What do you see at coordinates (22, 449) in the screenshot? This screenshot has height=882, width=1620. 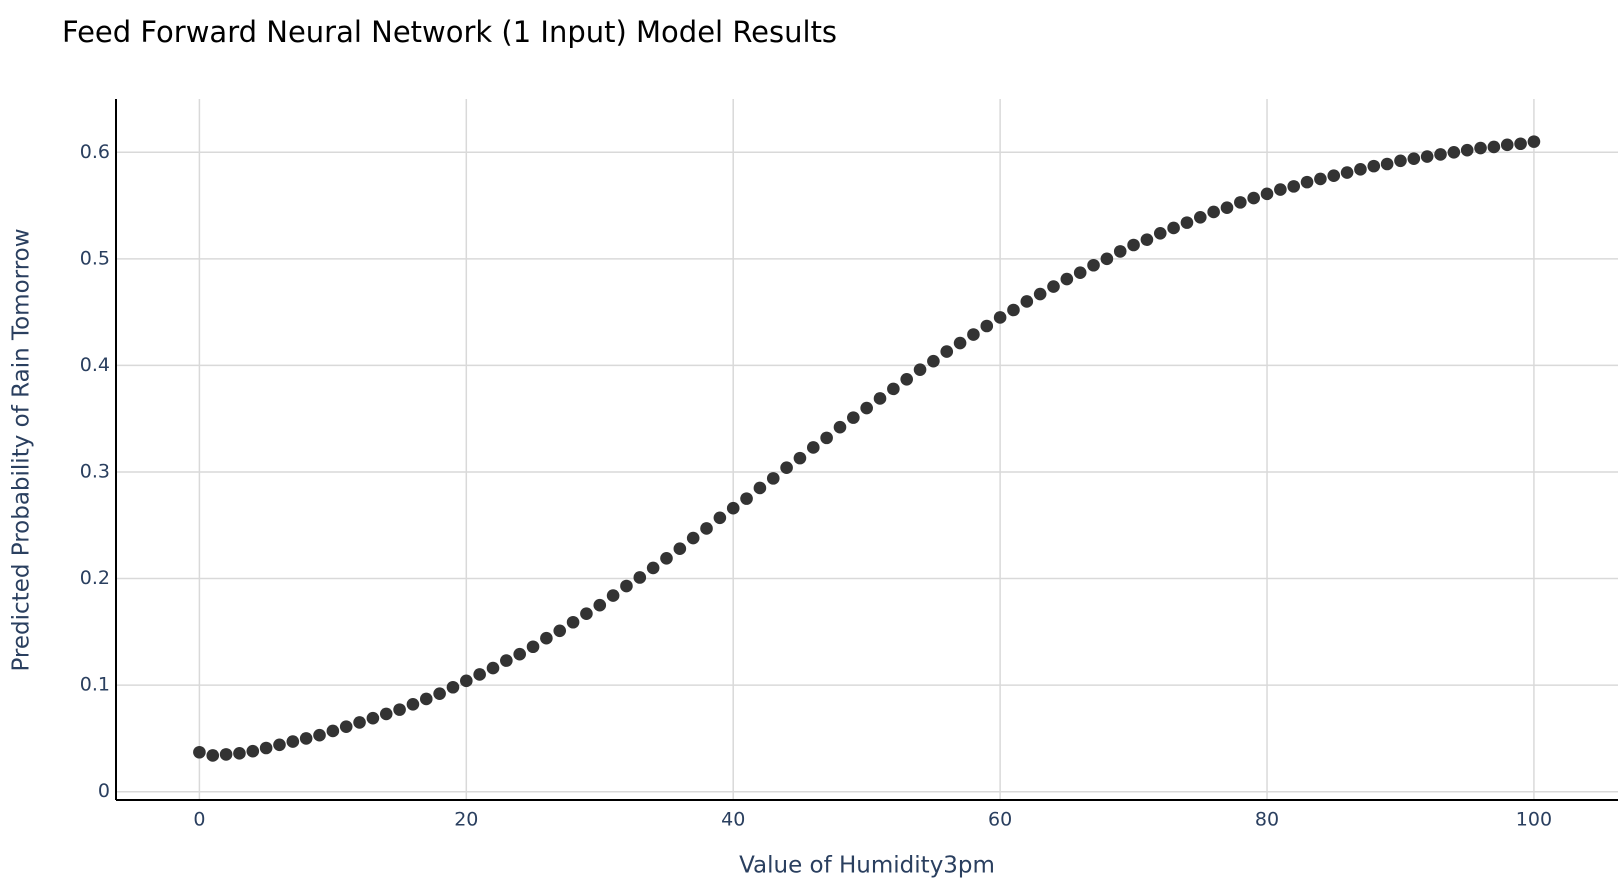 I see `y-axis-title: Predicted Probability of Rain Tomorrow` at bounding box center [22, 449].